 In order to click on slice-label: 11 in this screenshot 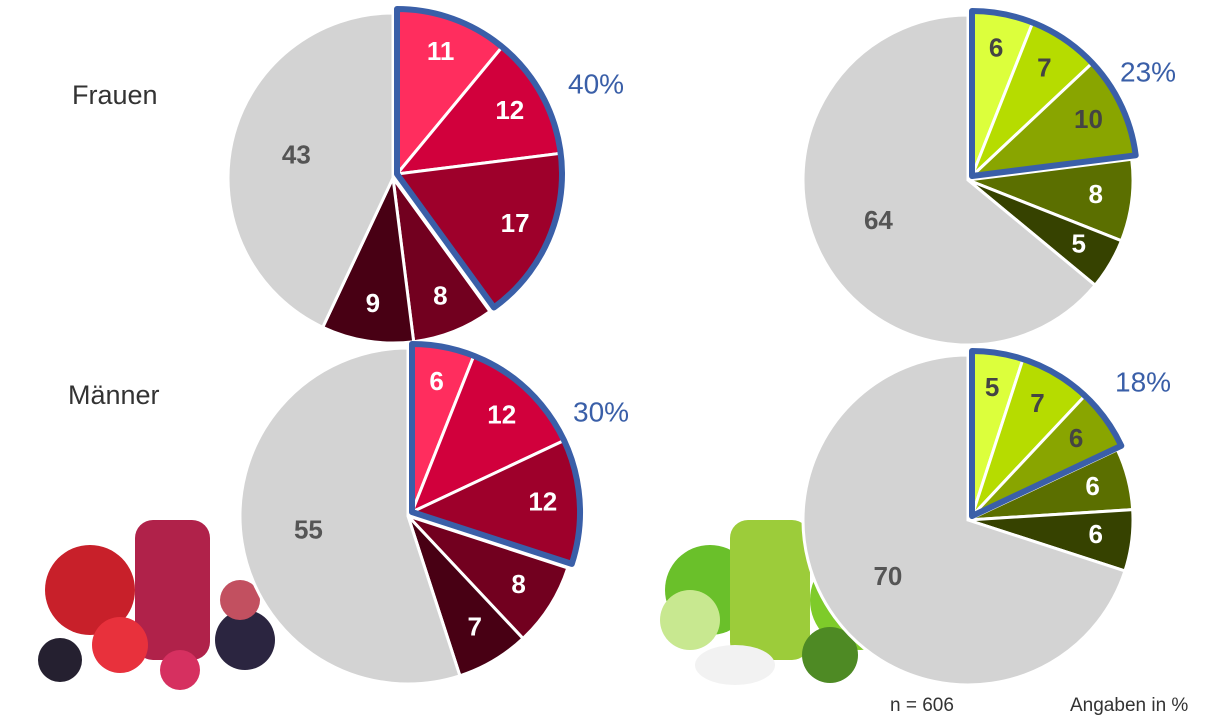, I will do `click(441, 51)`.